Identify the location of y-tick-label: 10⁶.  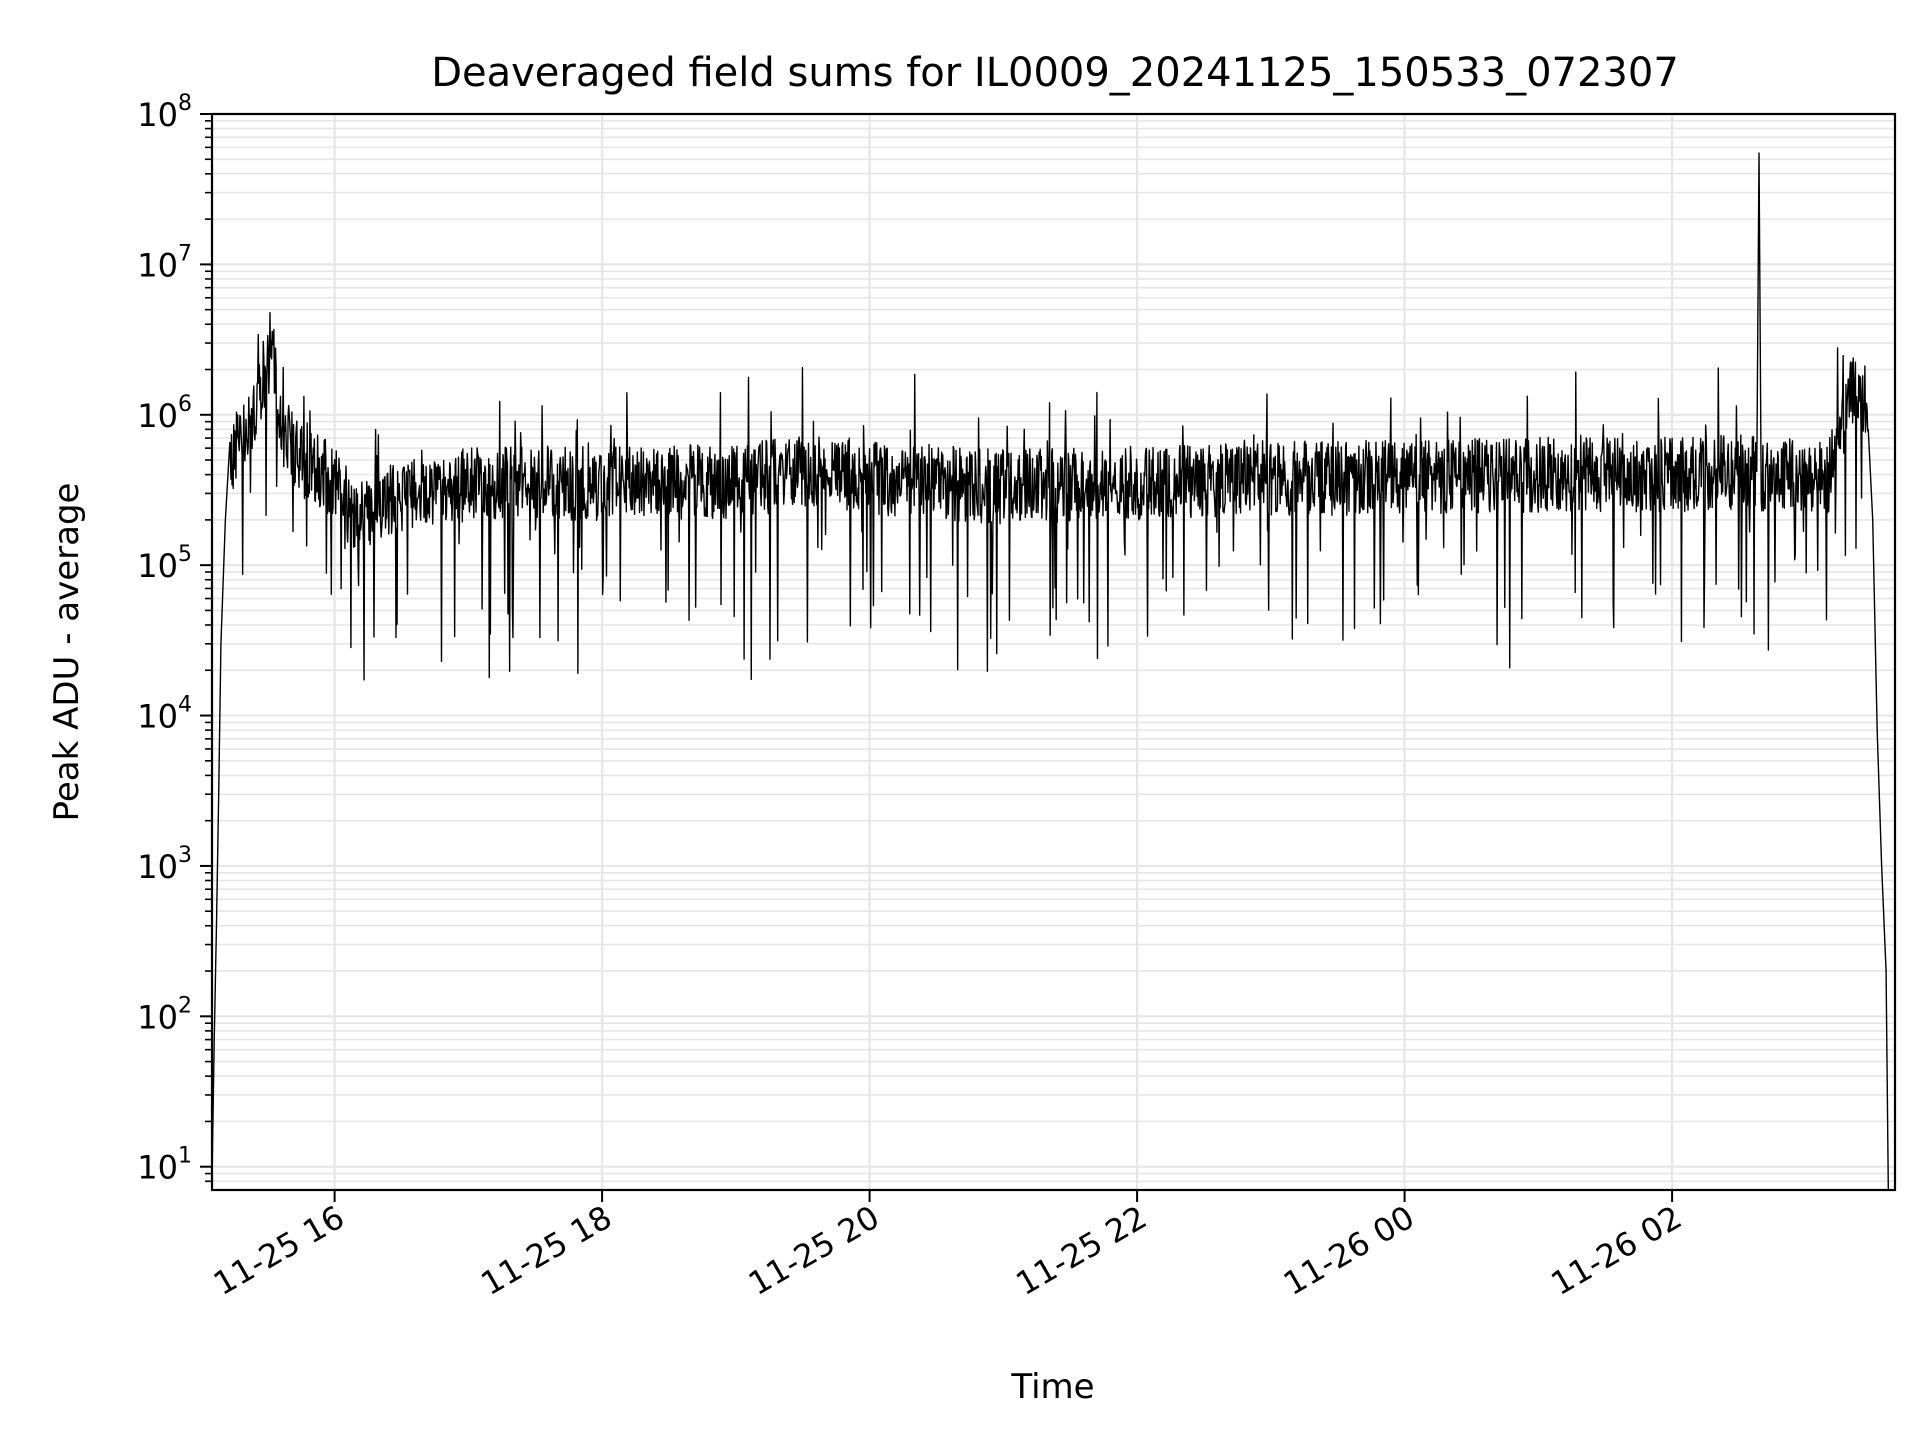
(164, 413).